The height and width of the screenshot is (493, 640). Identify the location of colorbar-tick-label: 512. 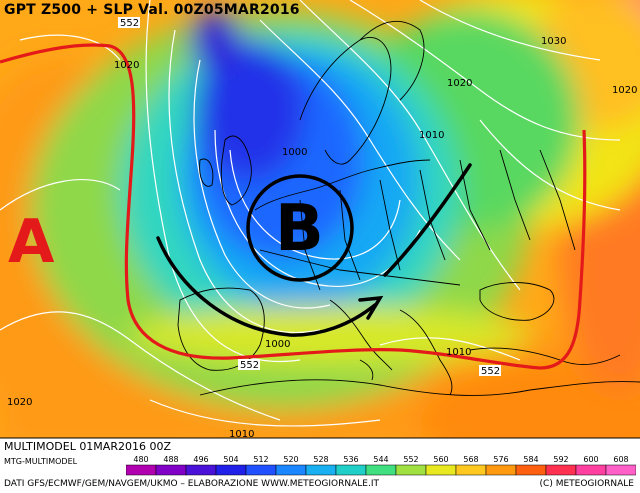
(260, 459).